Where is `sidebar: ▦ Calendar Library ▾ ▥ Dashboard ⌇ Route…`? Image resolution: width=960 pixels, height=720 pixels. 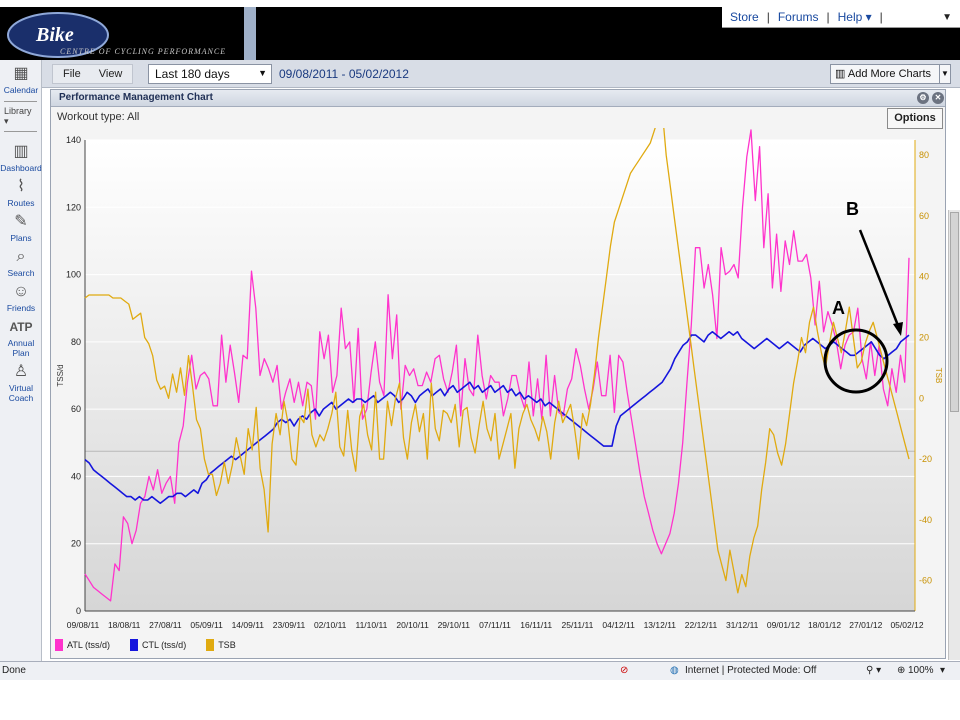
sidebar: ▦ Calendar Library ▾ ▥ Dashboard ⌇ Route… is located at coordinates (21, 361).